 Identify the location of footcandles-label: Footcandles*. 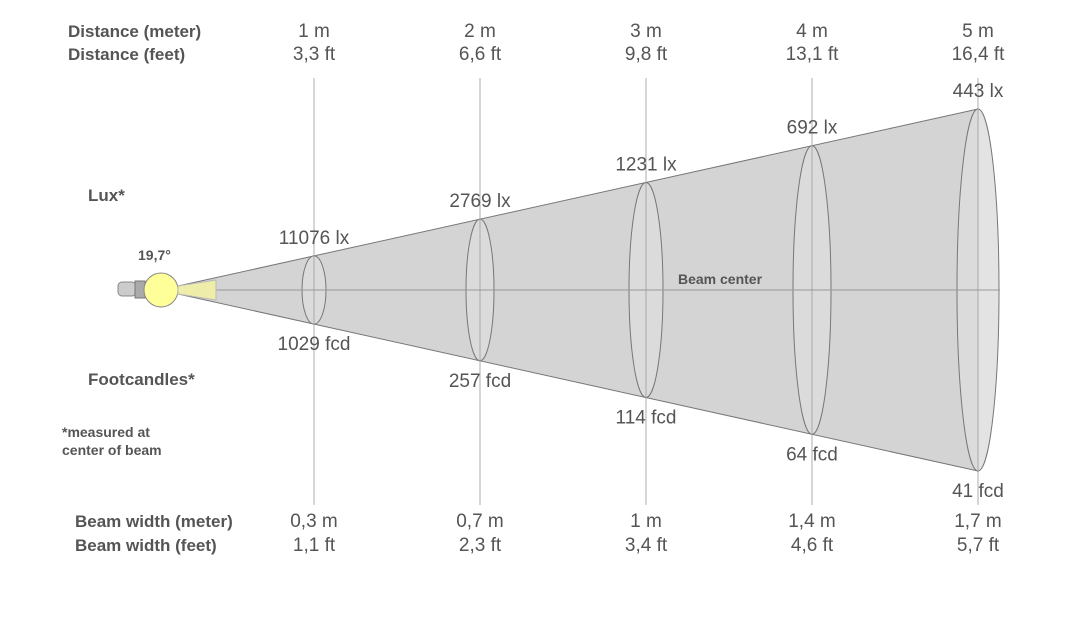
(141, 379).